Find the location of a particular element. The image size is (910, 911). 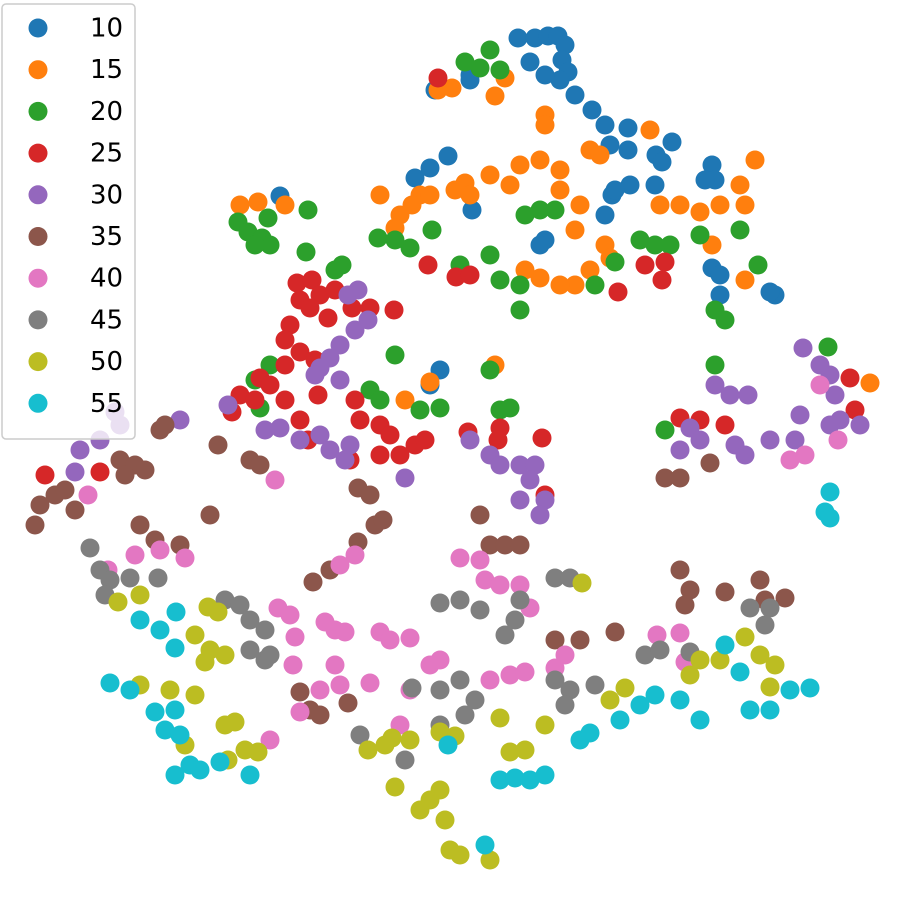

legend-label: 40 is located at coordinates (106, 279).